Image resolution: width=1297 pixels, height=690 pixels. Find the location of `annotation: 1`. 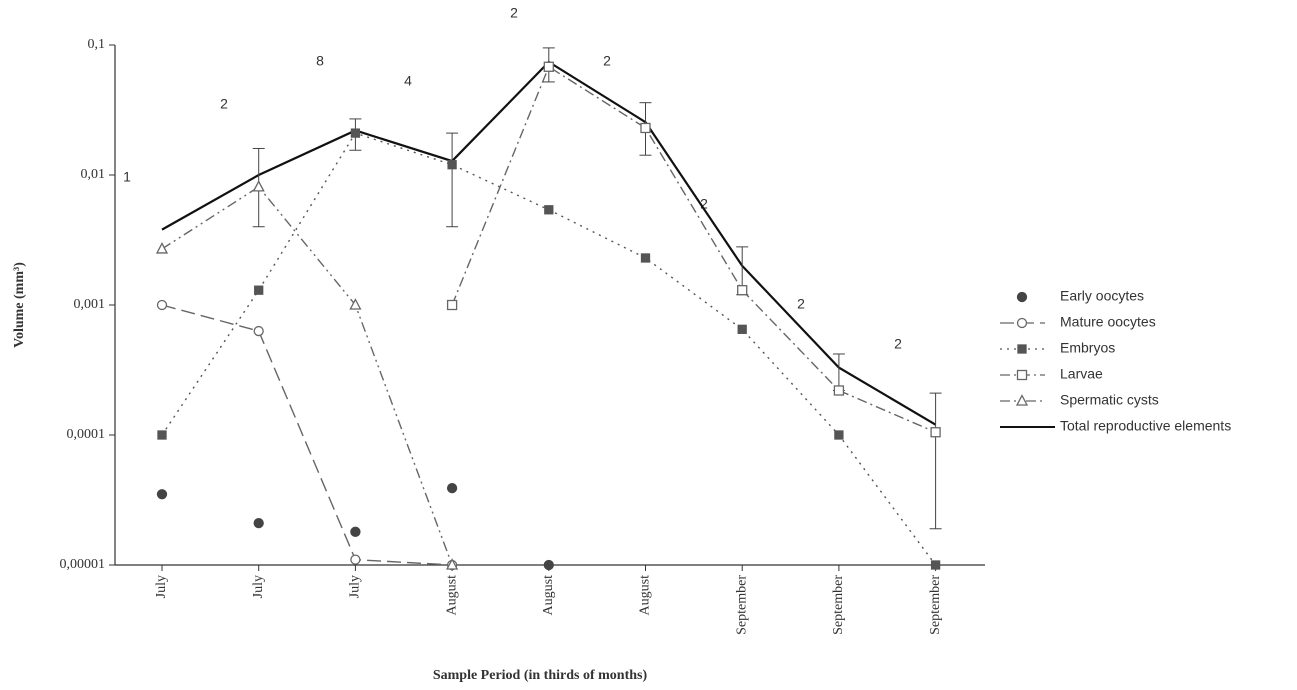

annotation: 1 is located at coordinates (127, 177).